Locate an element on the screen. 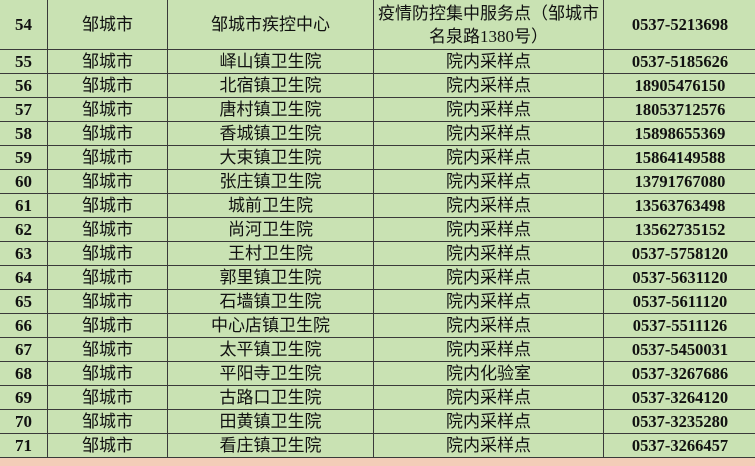 This screenshot has width=755, height=466. sampling-site-cell: 院内化验室 is located at coordinates (488, 373).